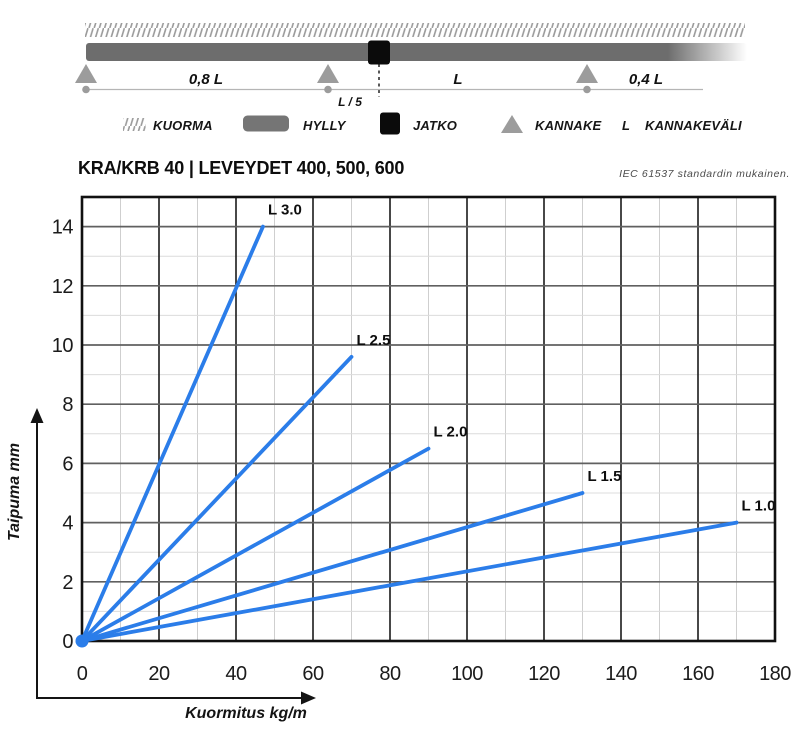 The height and width of the screenshot is (736, 800). I want to click on x-tick-label: 80, so click(390, 674).